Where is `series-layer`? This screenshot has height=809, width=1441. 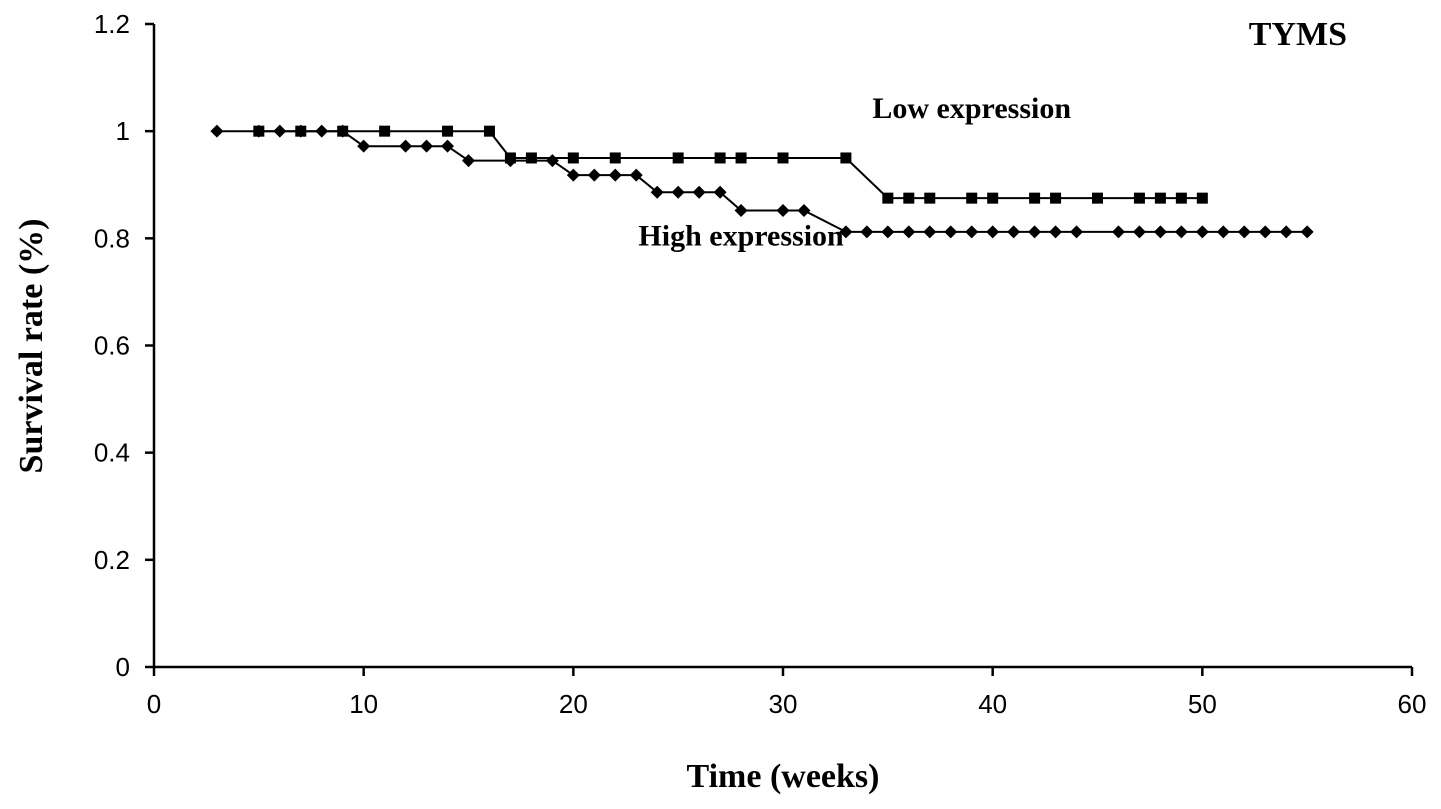 series-layer is located at coordinates (762, 181).